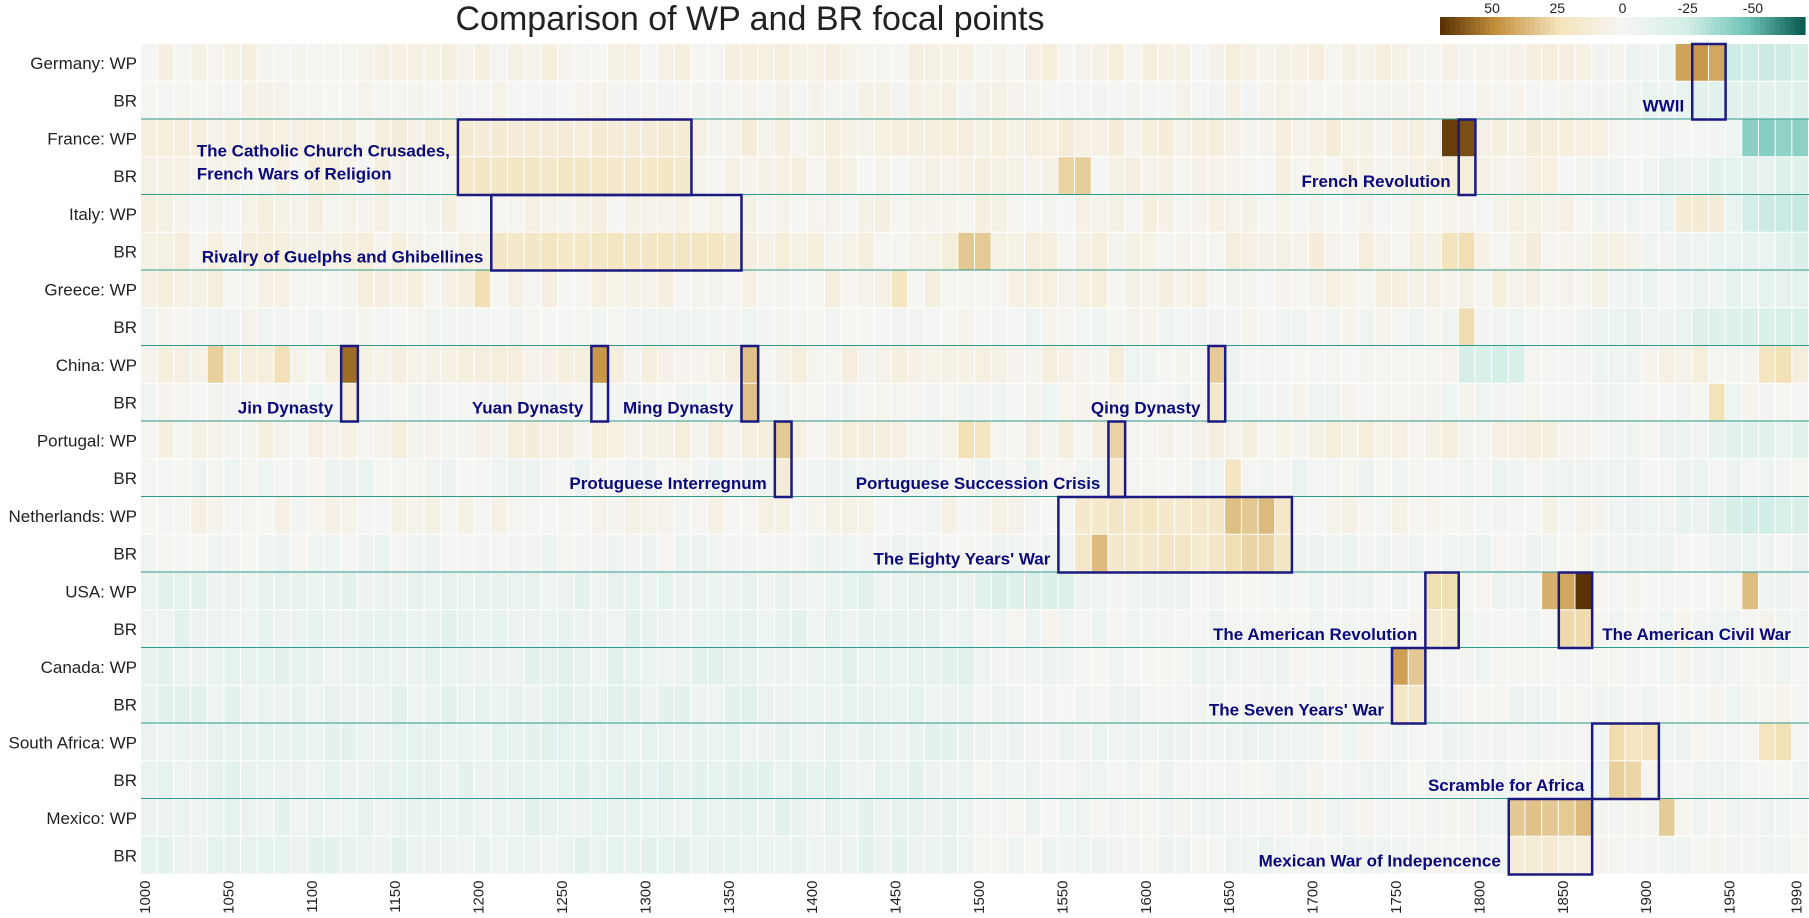  What do you see at coordinates (479, 897) in the screenshot?
I see `x-tick-label: 1200` at bounding box center [479, 897].